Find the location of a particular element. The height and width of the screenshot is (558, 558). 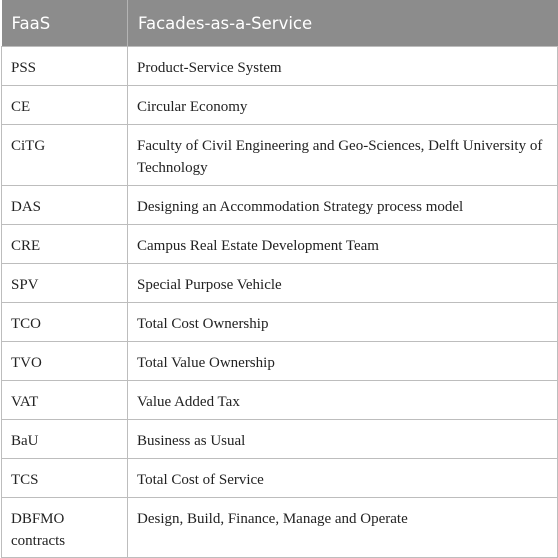

table-row: SPV Special Purpose Vehicle is located at coordinates (279, 283).